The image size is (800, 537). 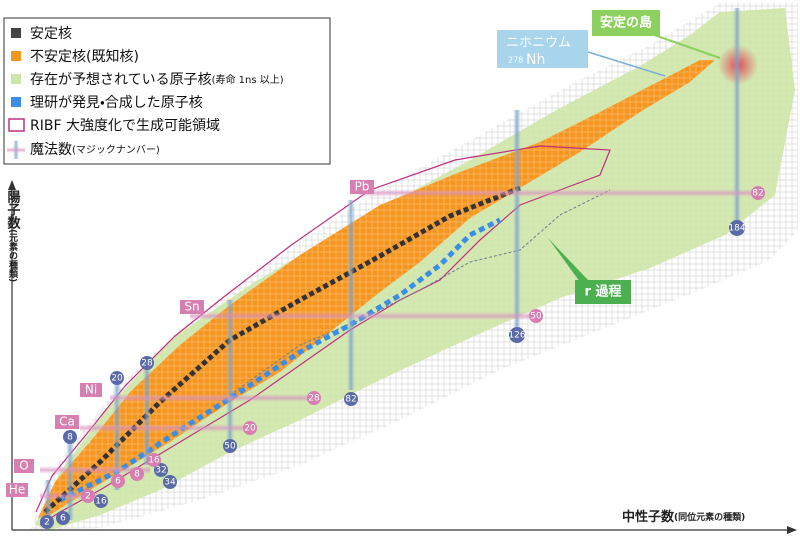 I want to click on callout-line, so click(x=626, y=64).